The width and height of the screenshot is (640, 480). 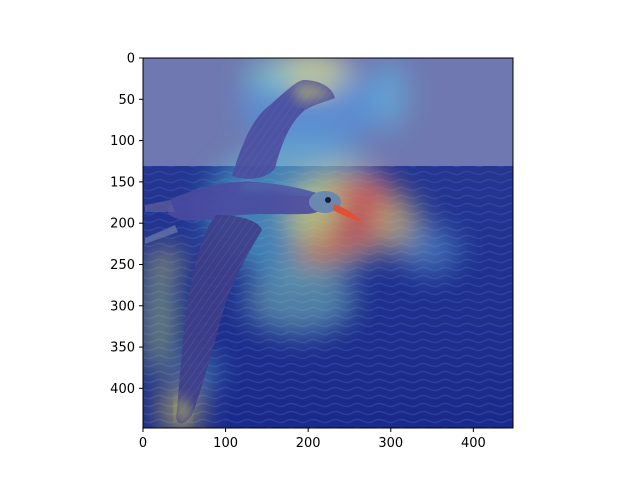 What do you see at coordinates (143, 443) in the screenshot?
I see `x-tick-label: 0` at bounding box center [143, 443].